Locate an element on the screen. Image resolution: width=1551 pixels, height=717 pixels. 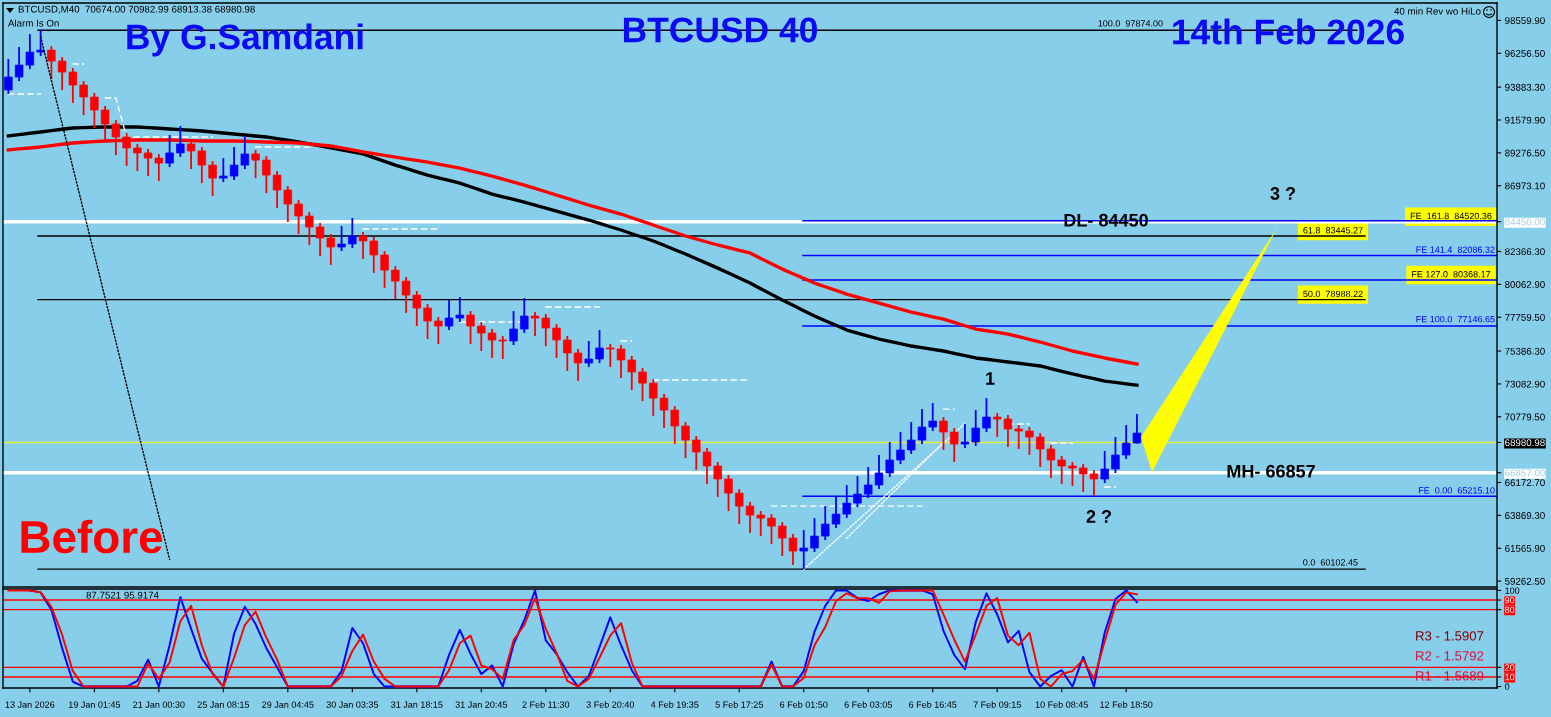
y-tick-label: 68980.98 is located at coordinates (1525, 443).